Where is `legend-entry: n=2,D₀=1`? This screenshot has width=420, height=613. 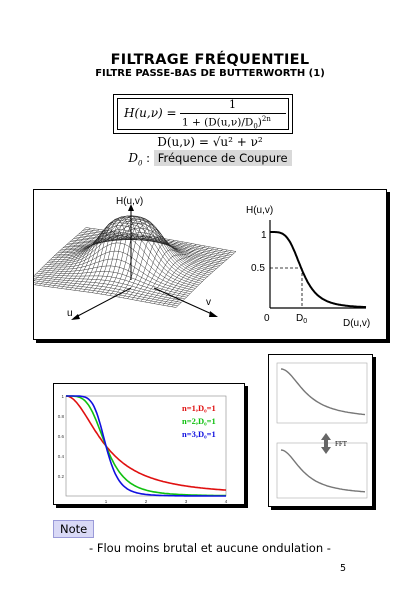 legend-entry: n=2,D₀=1 is located at coordinates (199, 421).